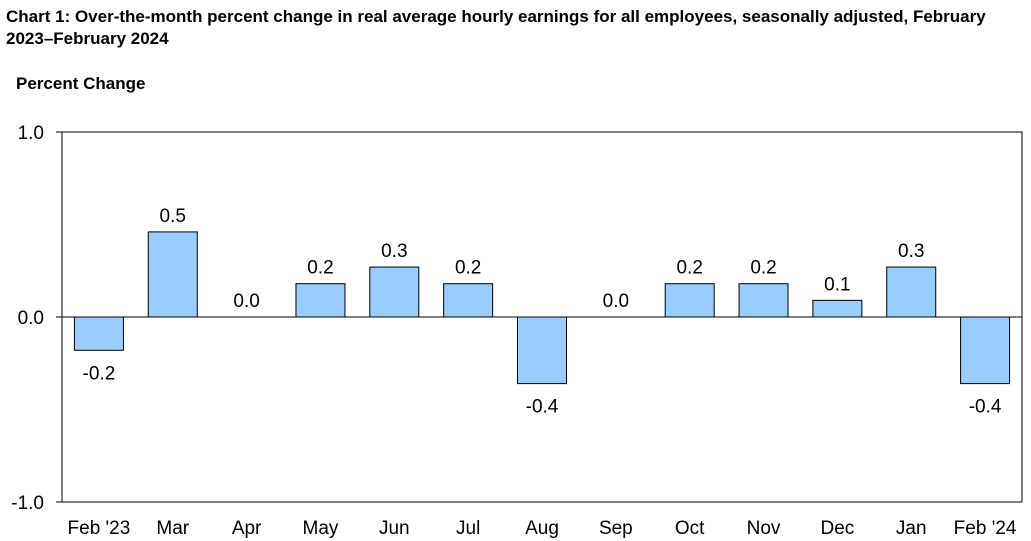 This screenshot has width=1031, height=541. Describe the element at coordinates (911, 528) in the screenshot. I see `x-tick-label: Jan` at that location.